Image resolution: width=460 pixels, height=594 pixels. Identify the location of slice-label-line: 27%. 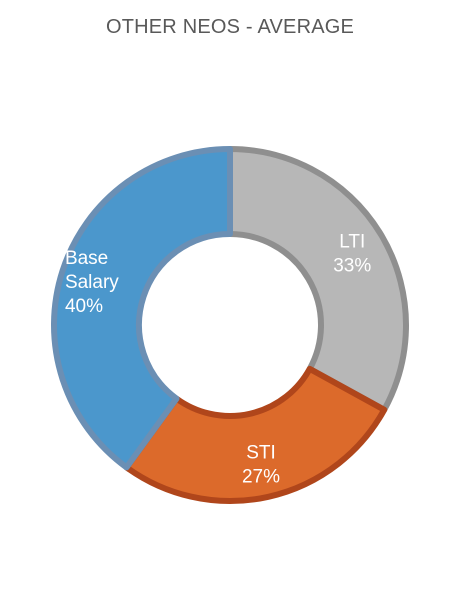
(261, 477).